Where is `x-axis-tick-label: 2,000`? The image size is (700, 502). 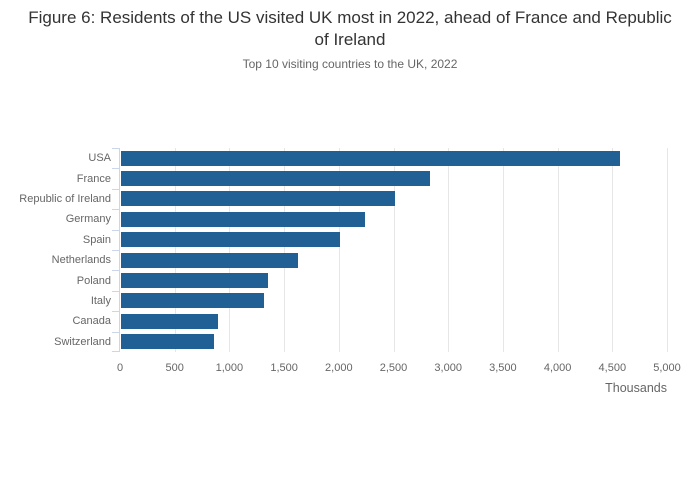
x-axis-tick-label: 2,000 is located at coordinates (339, 368).